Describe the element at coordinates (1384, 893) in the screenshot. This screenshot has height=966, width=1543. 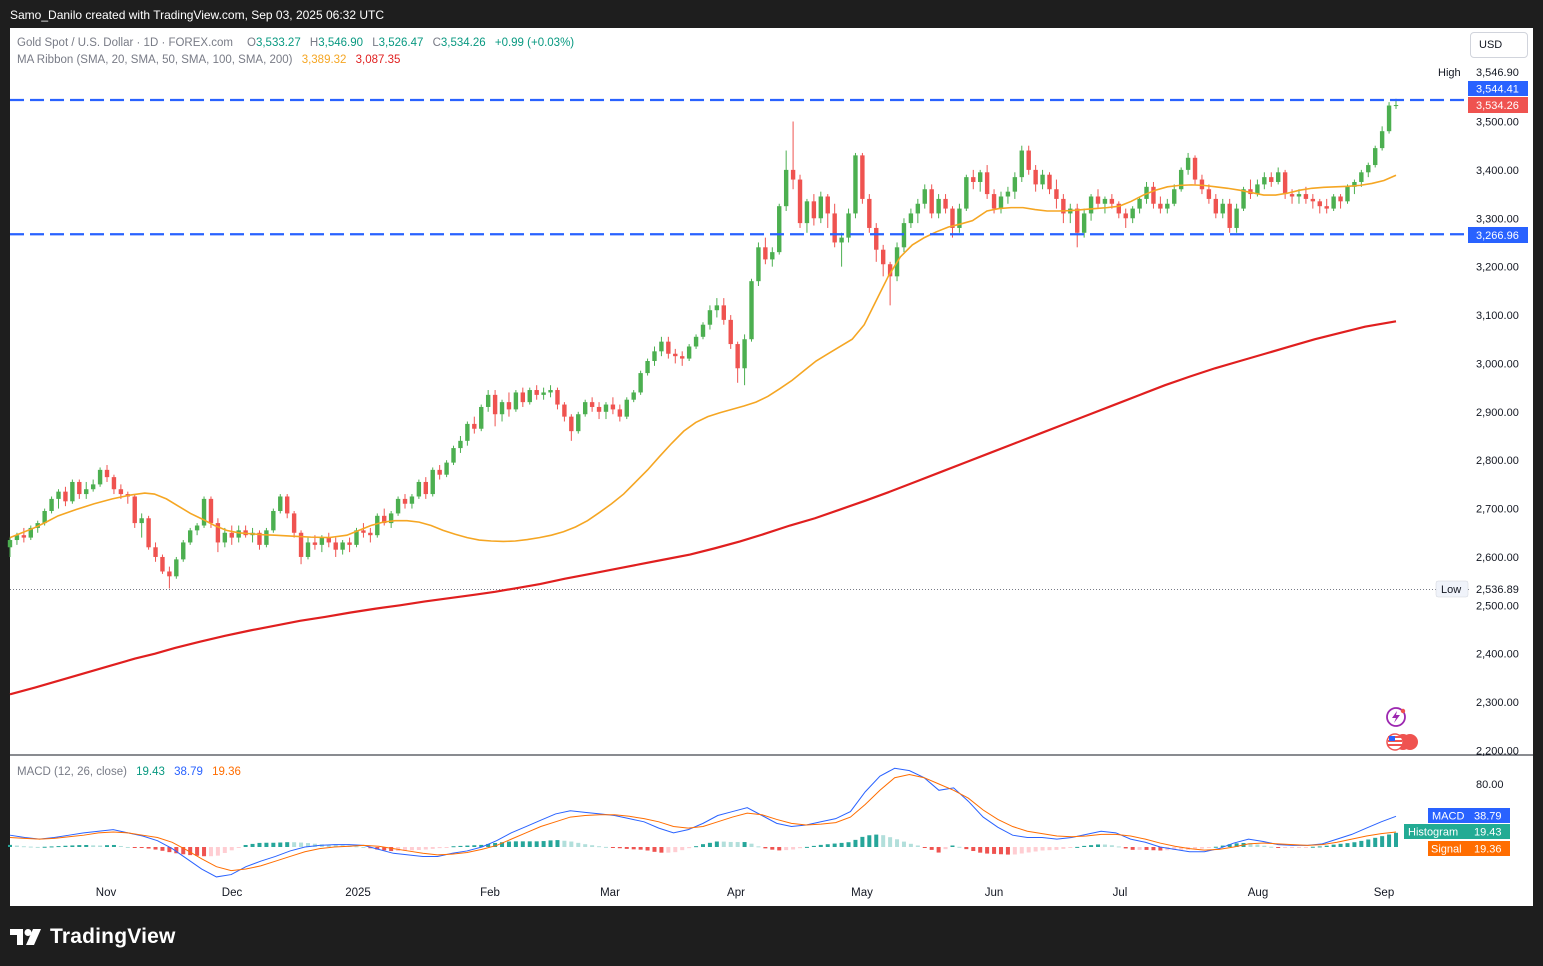
I see `time-tick-label: Sep` at that location.